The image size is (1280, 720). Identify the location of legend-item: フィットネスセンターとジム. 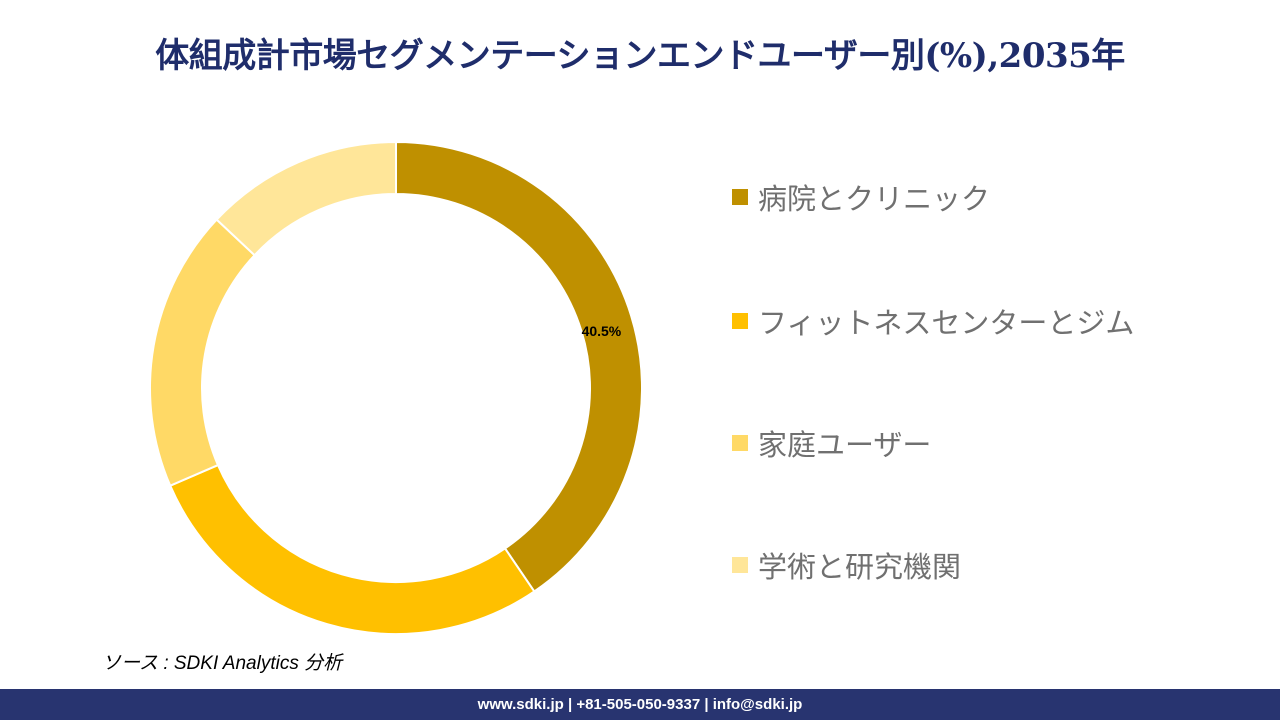
(933, 321).